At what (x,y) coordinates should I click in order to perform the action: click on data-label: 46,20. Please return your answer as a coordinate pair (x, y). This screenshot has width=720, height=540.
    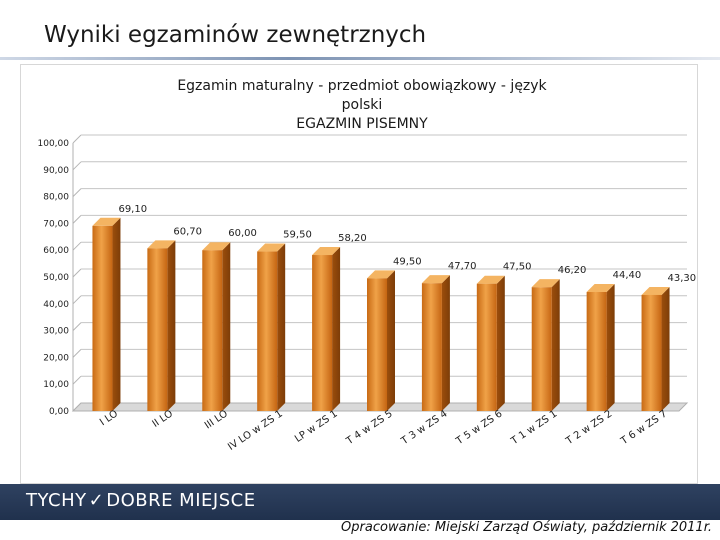
    Looking at the image, I should click on (572, 270).